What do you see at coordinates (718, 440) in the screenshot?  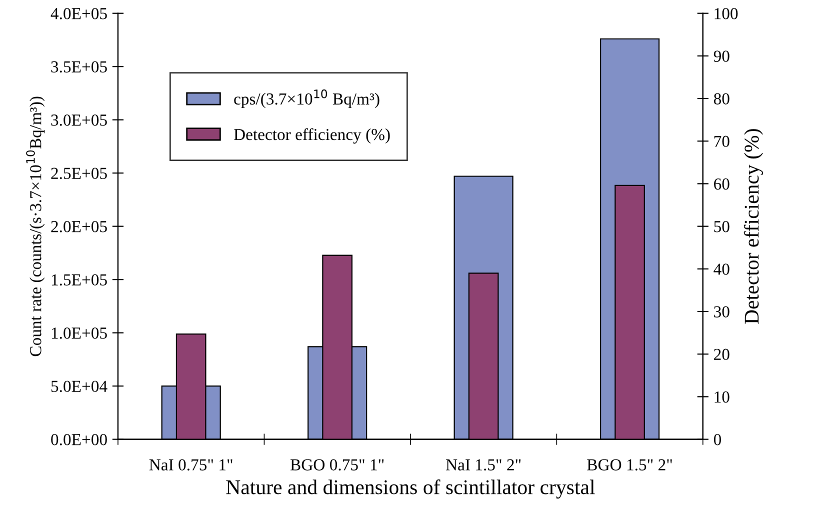 I see `y2-tick-label: 0` at bounding box center [718, 440].